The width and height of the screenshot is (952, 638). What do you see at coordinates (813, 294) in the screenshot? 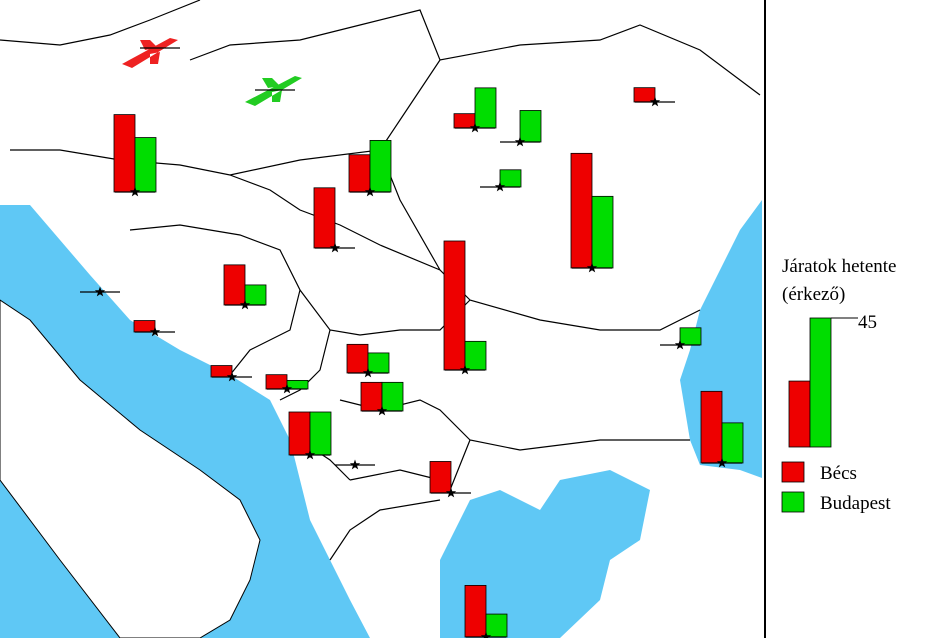
I see `legend-subtitle: (érkező)` at bounding box center [813, 294].